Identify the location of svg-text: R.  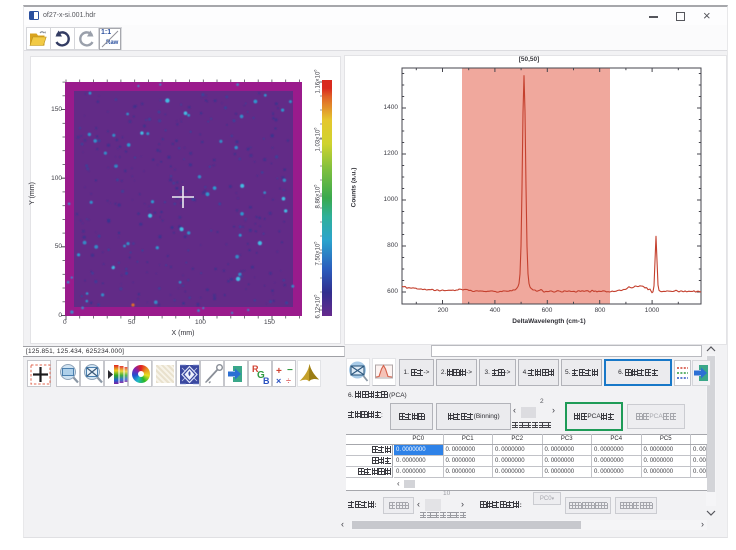
(255, 369).